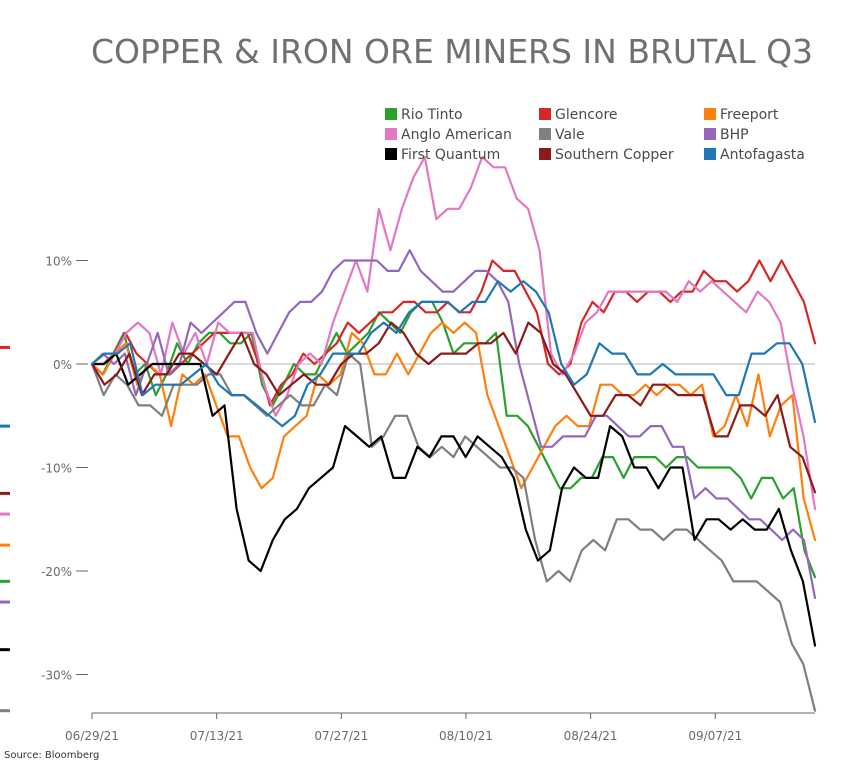 The image size is (867, 778). I want to click on legend-swatch-rio-tinto, so click(391, 114).